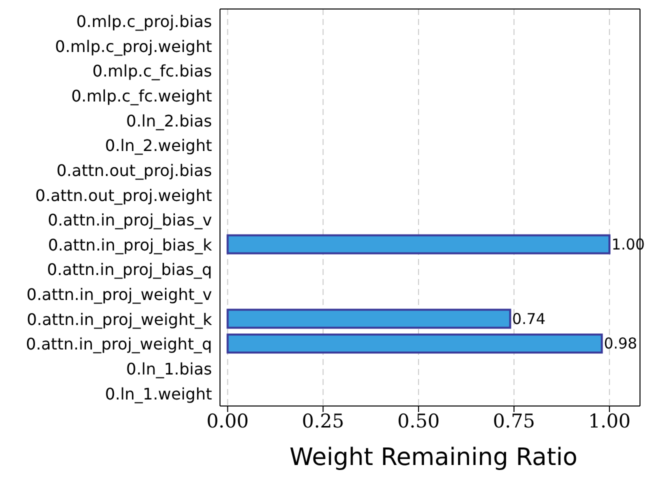 The image size is (661, 488). What do you see at coordinates (227, 421) in the screenshot?
I see `x-tick-label: 0.00` at bounding box center [227, 421].